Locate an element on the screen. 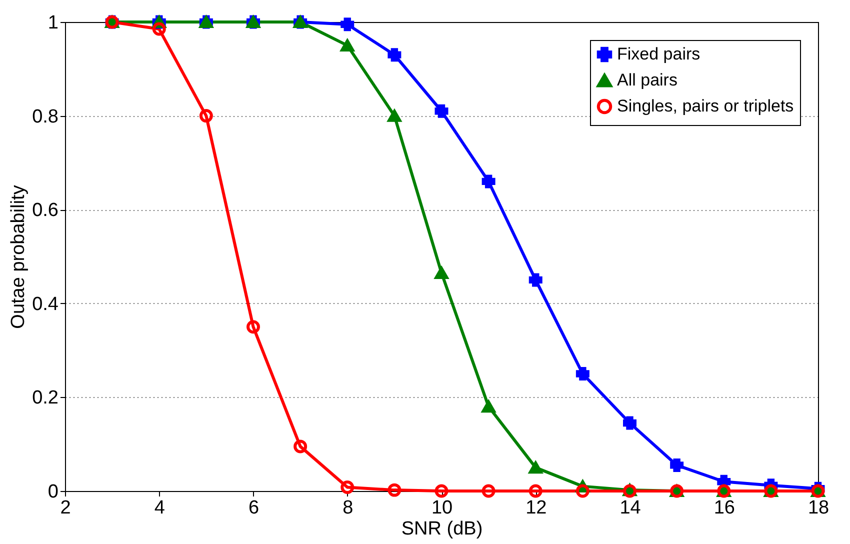 This screenshot has height=544, width=850. x-tick-label: 18 is located at coordinates (819, 508).